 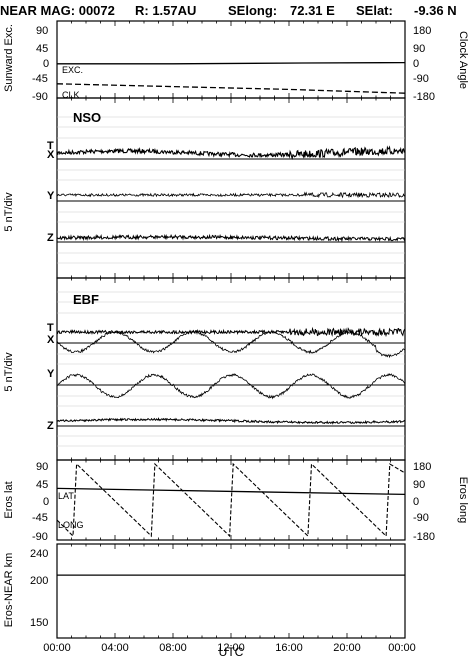 What do you see at coordinates (416, 64) in the screenshot?
I see `orient-ytick-right-2: 0` at bounding box center [416, 64].